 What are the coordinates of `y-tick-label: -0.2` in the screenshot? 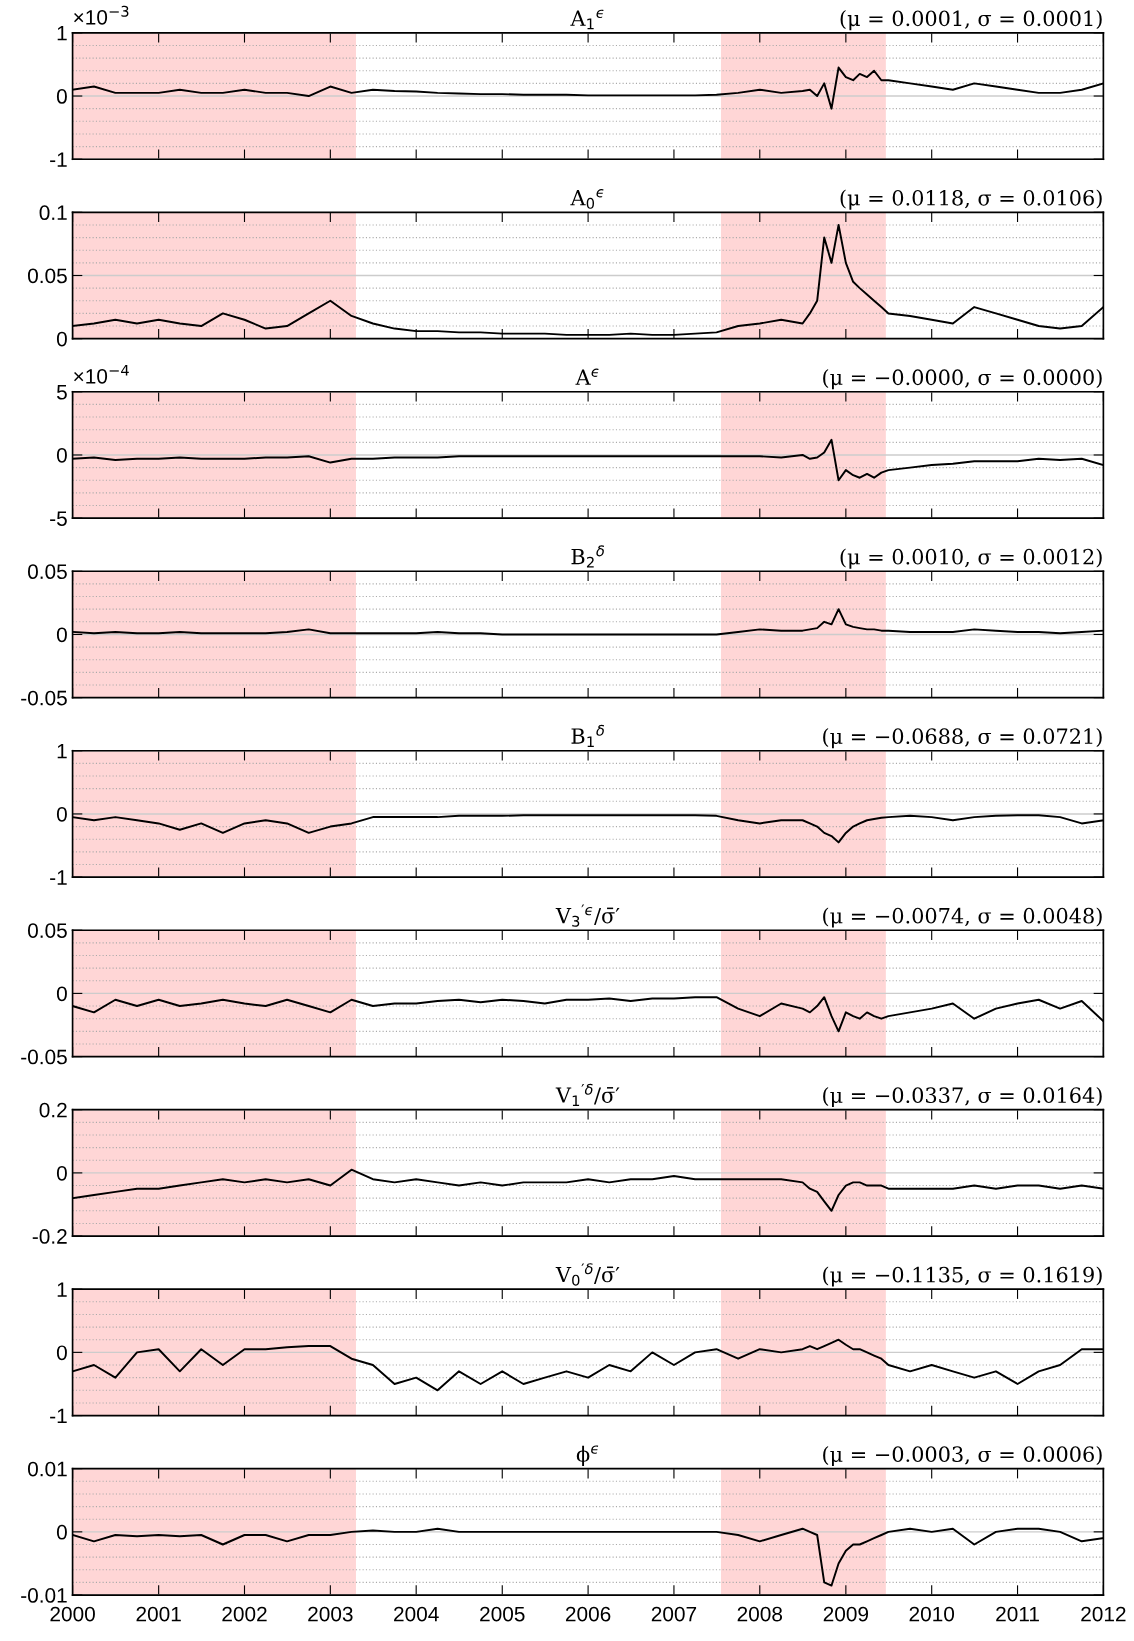 It's located at (49, 1236).